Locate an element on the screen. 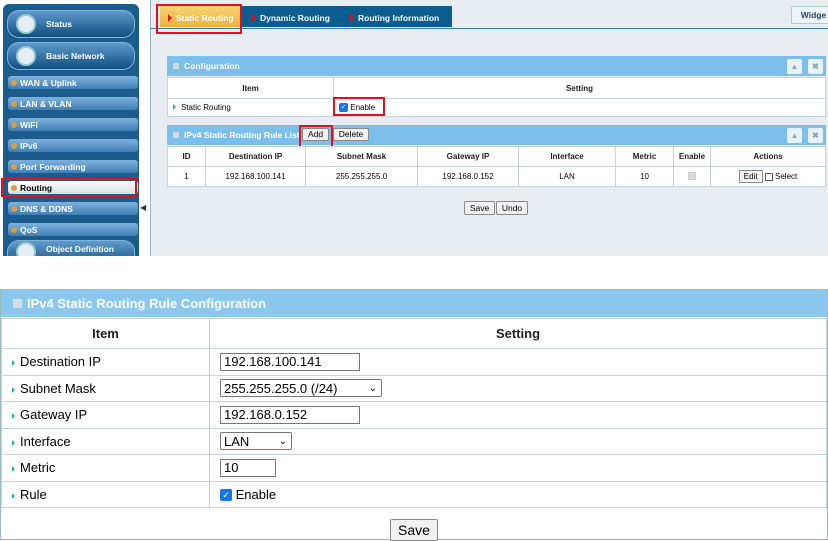 The width and height of the screenshot is (828, 541). sidebar-item-wifi: WiFi is located at coordinates (73, 124).